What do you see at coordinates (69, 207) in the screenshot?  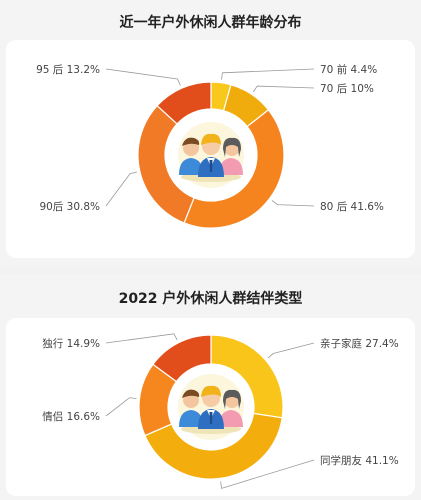 I see `slice-label: 90后 30.8%` at bounding box center [69, 207].